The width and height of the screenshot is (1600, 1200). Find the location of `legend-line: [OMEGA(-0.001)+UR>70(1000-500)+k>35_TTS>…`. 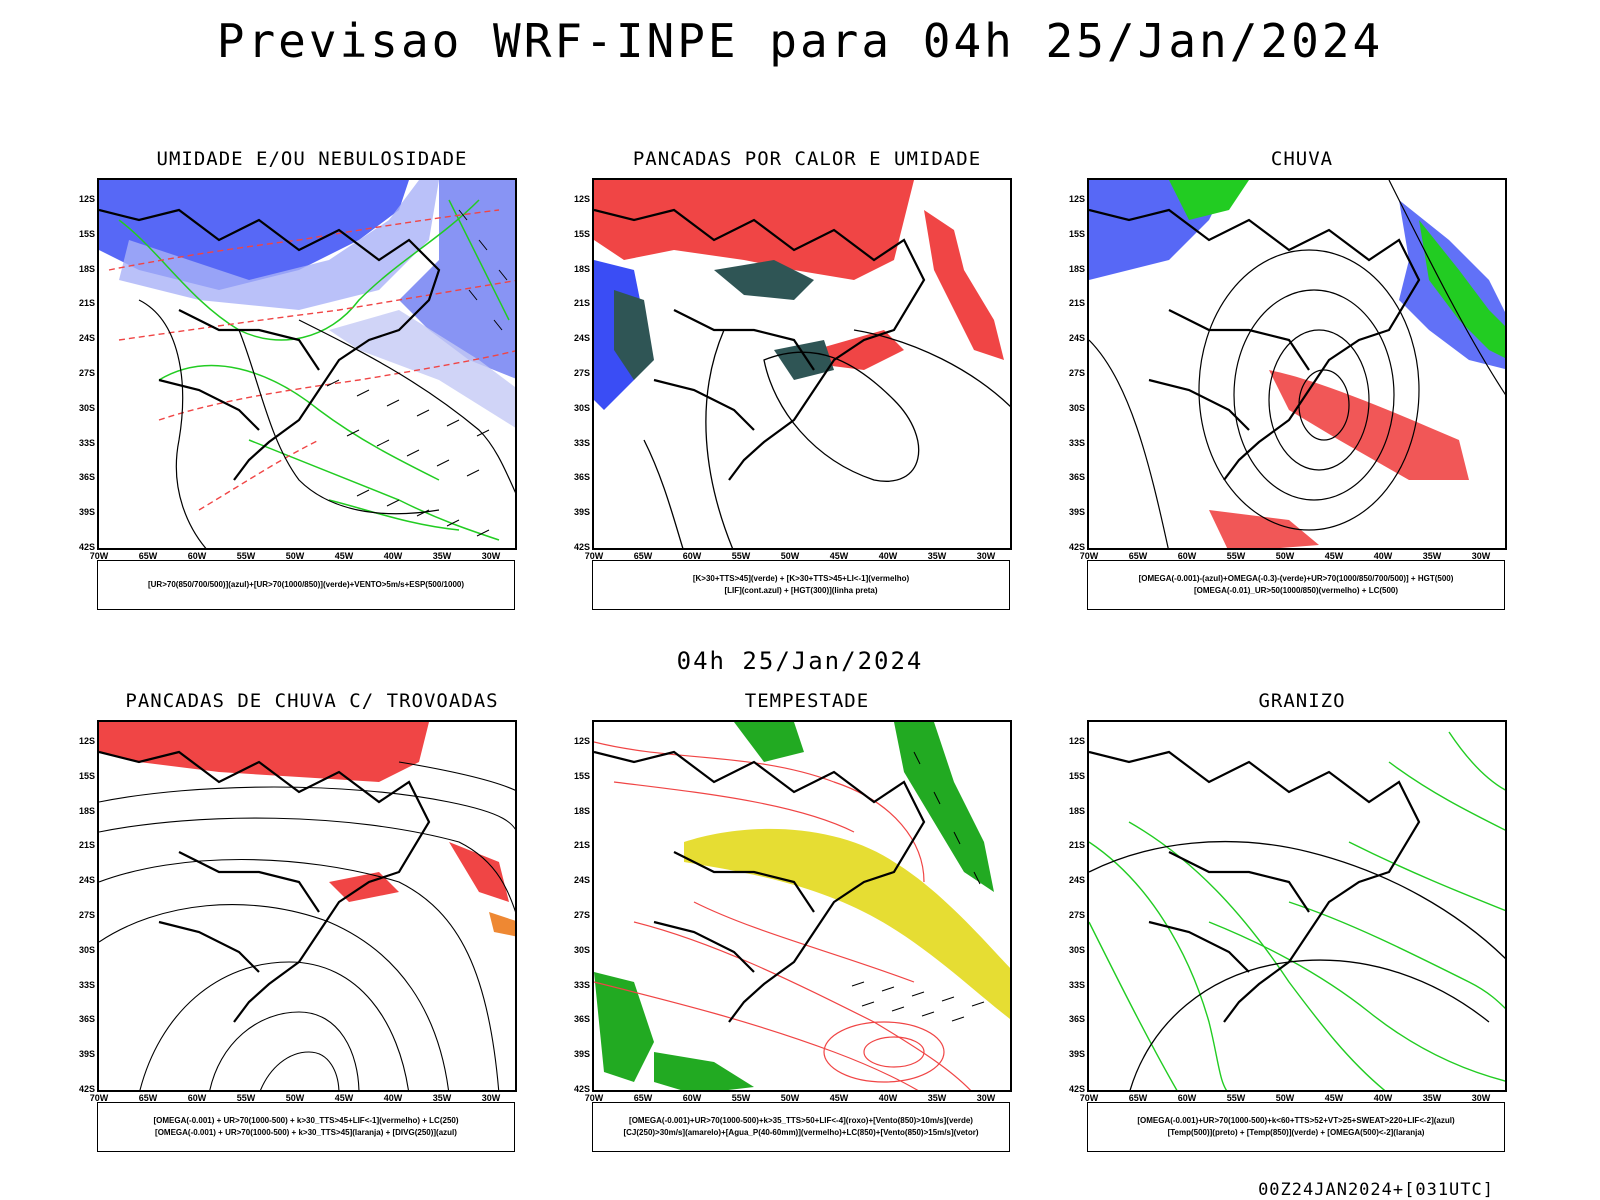

legend-line: [OMEGA(-0.001)+UR>70(1000-500)+k>35_TTS>… is located at coordinates (801, 1120).